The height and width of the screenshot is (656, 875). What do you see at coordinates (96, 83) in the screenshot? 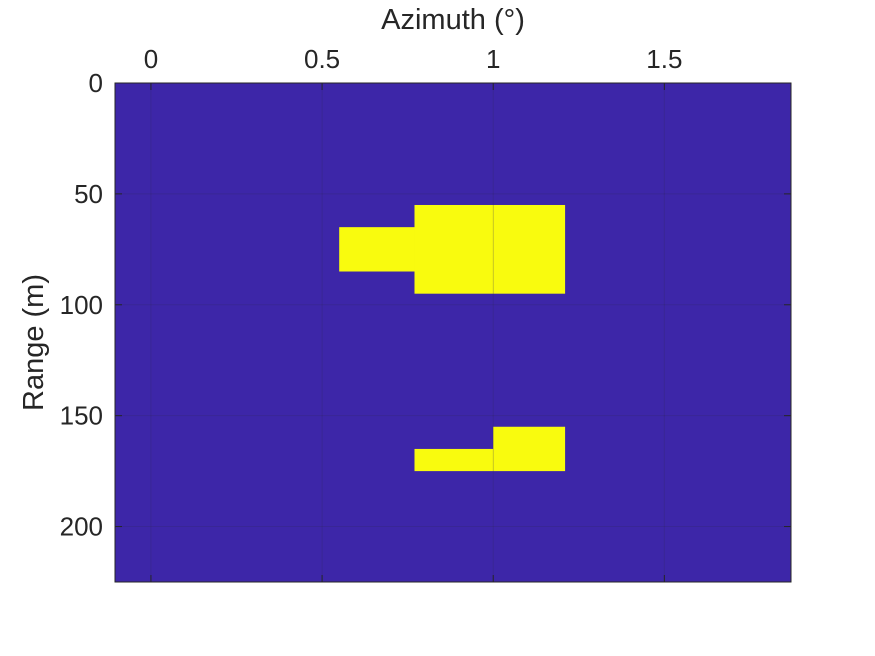
I see `y-tick-label: 0` at bounding box center [96, 83].